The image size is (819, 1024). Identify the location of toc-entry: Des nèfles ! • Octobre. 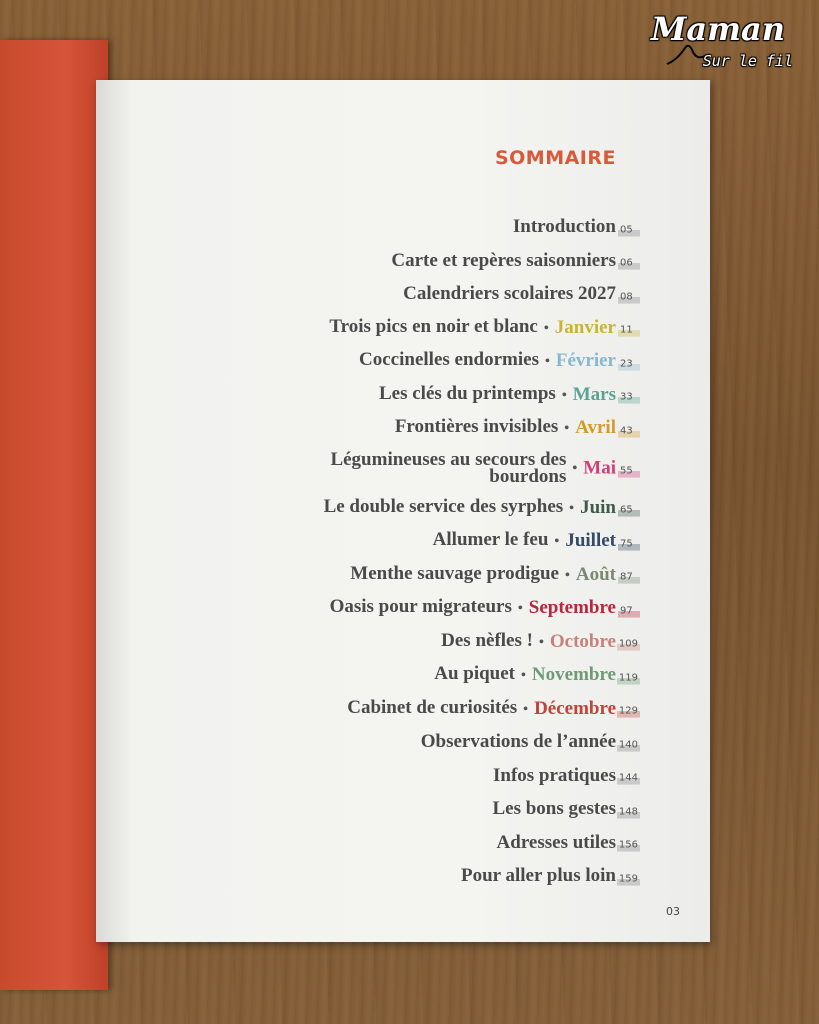
(528, 640).